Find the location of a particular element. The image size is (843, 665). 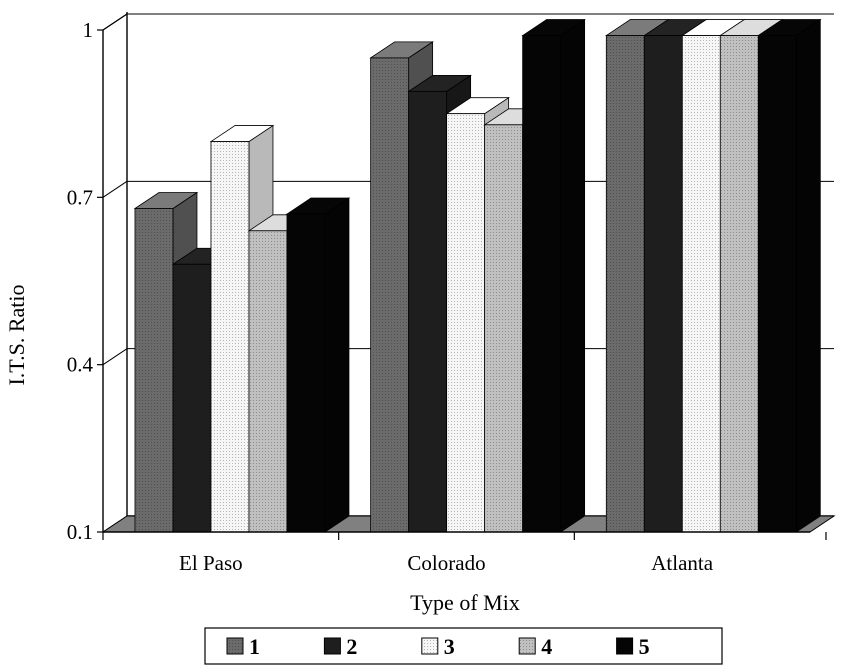

x-axis-title: Type of Mix is located at coordinates (465, 602).